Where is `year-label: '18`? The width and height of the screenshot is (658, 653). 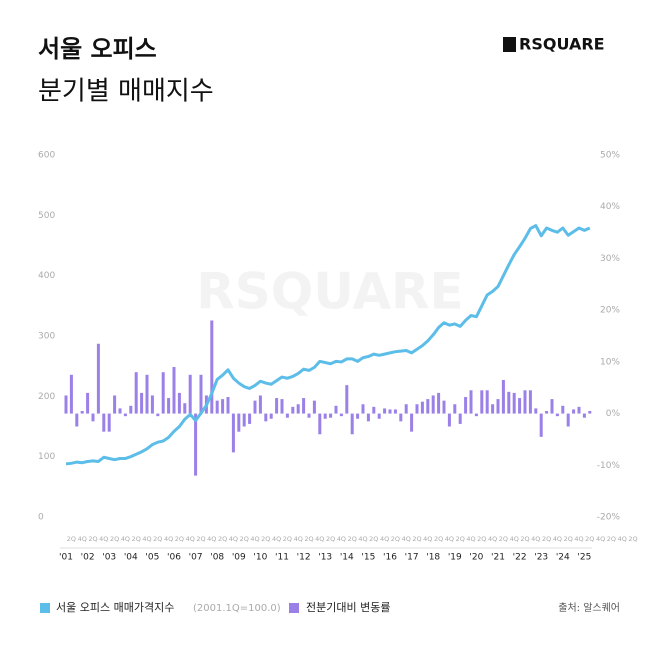
year-label: '18 is located at coordinates (433, 558).